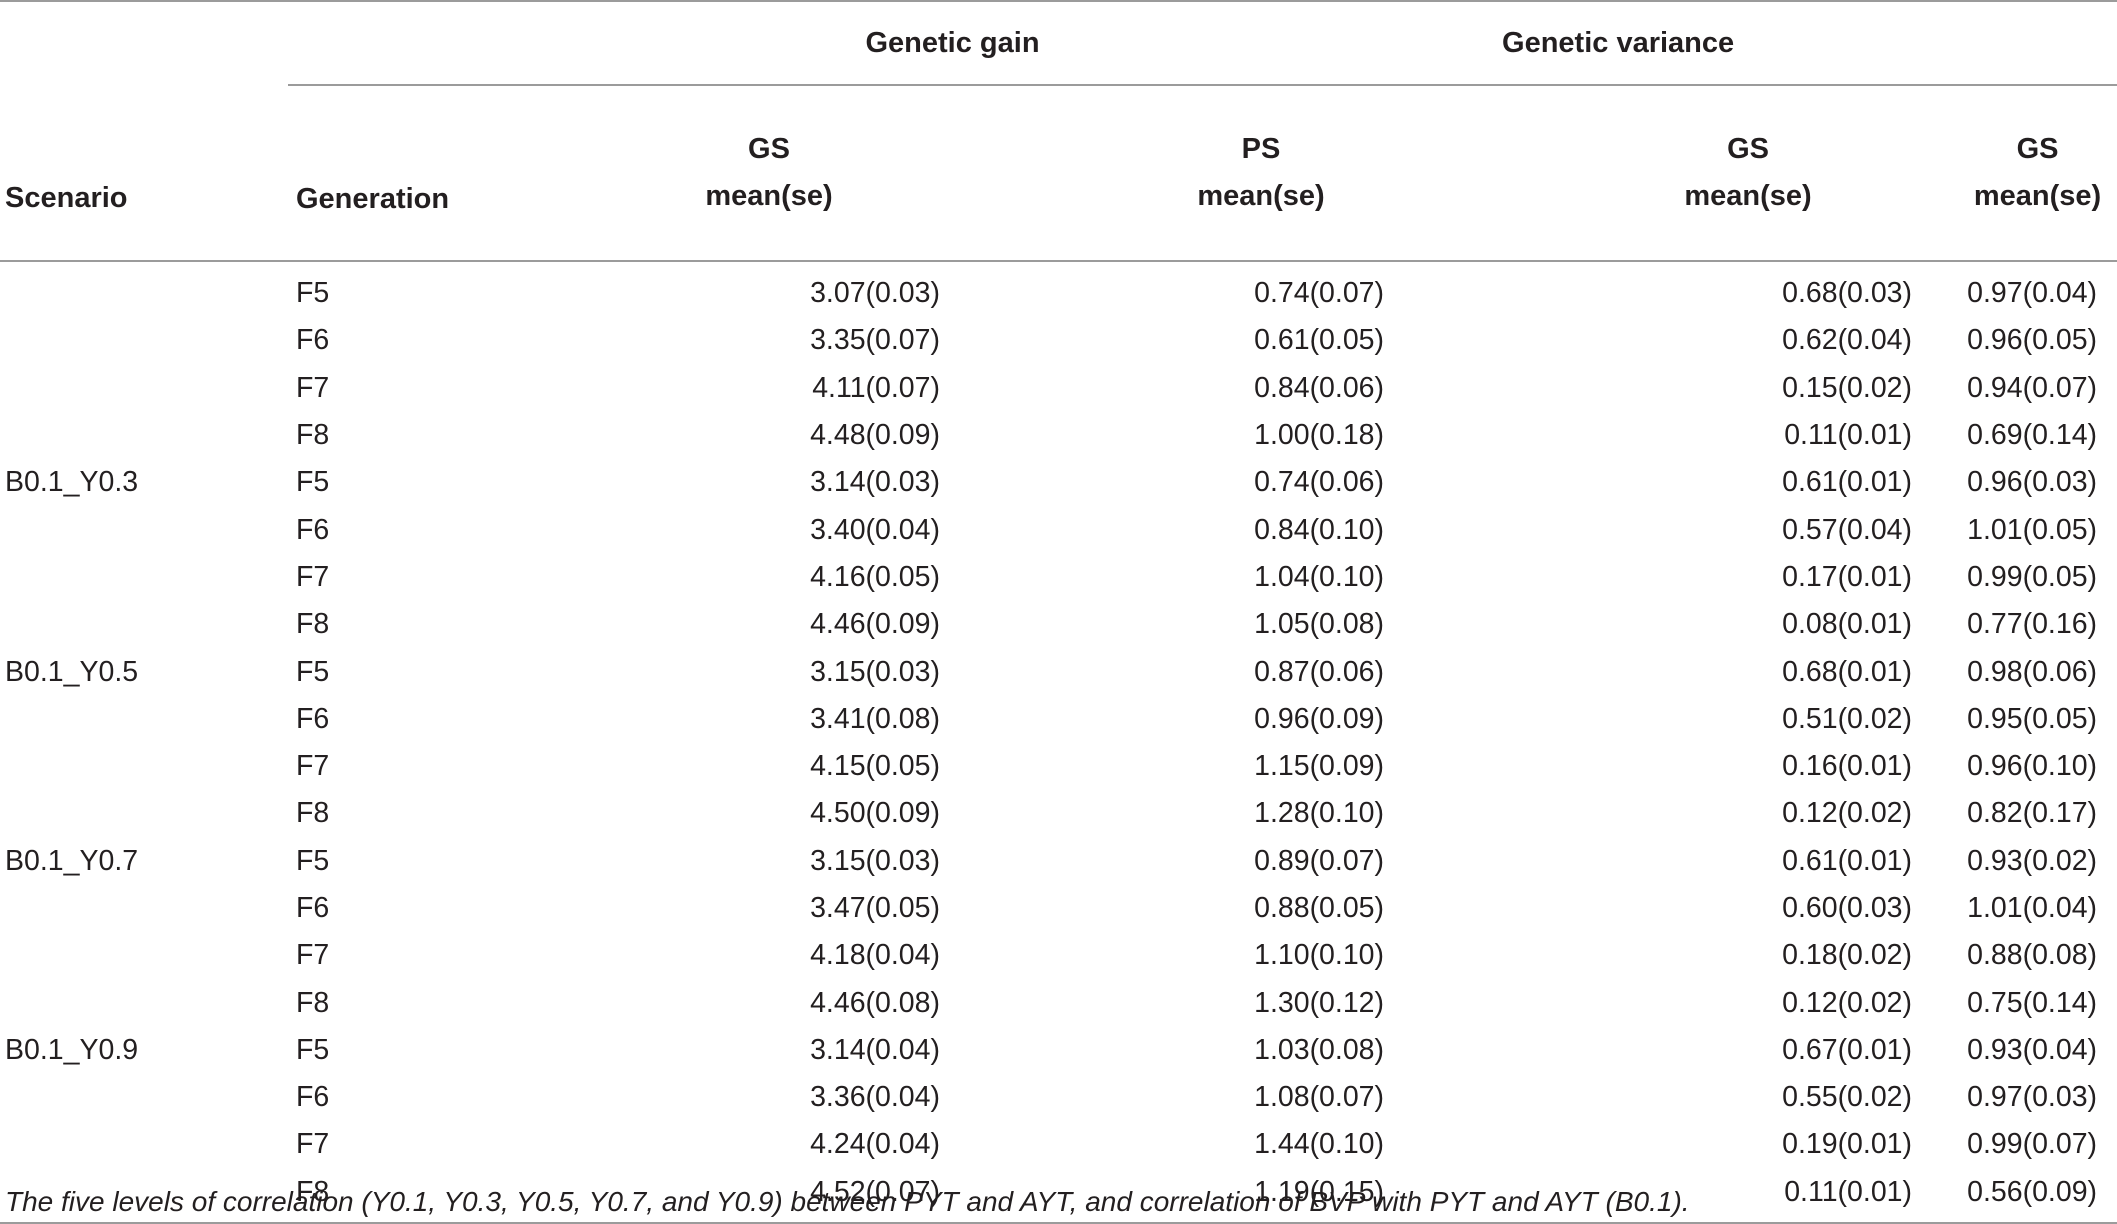 This screenshot has height=1224, width=2117. I want to click on cell-variance-gs-2: 0.99(0.07), so click(2032, 1144).